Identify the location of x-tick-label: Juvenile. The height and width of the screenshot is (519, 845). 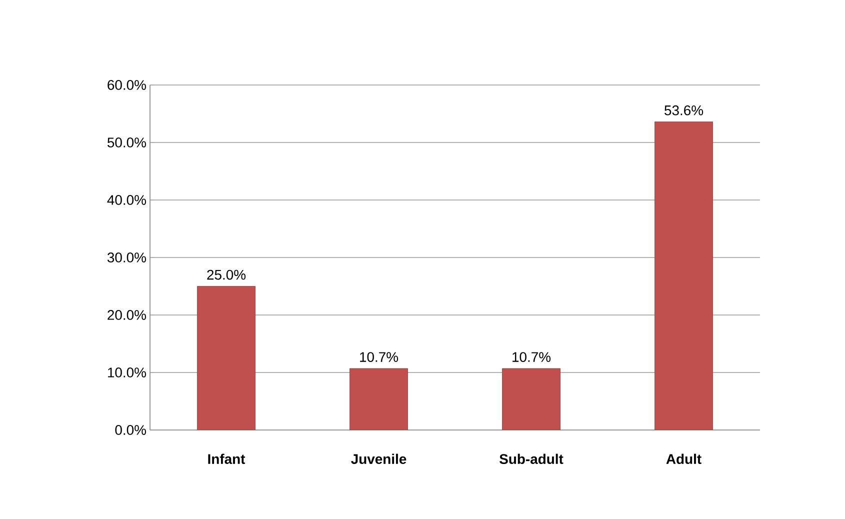
(378, 459).